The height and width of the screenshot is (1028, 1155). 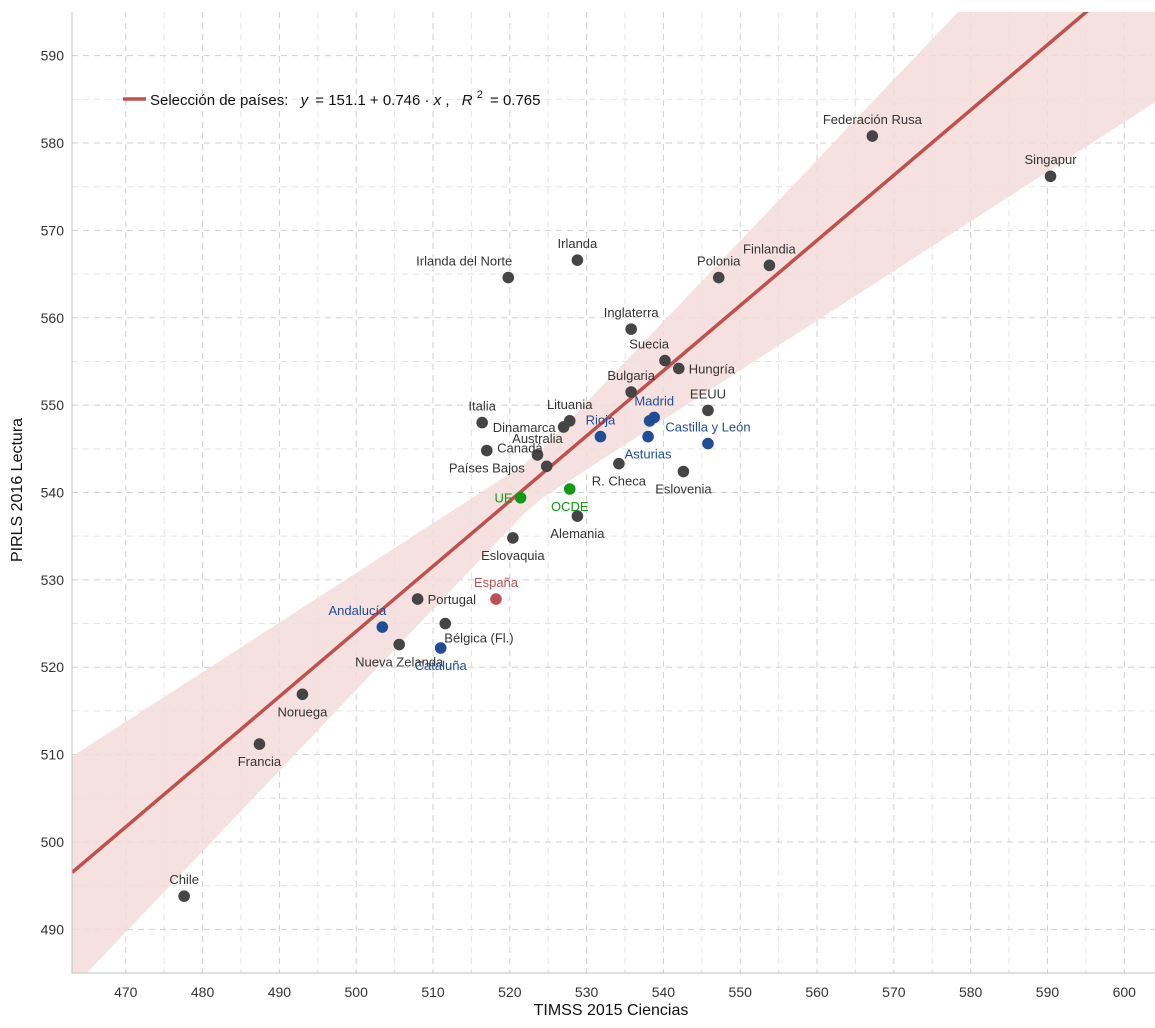 What do you see at coordinates (683, 471) in the screenshot?
I see `point-eslovenia` at bounding box center [683, 471].